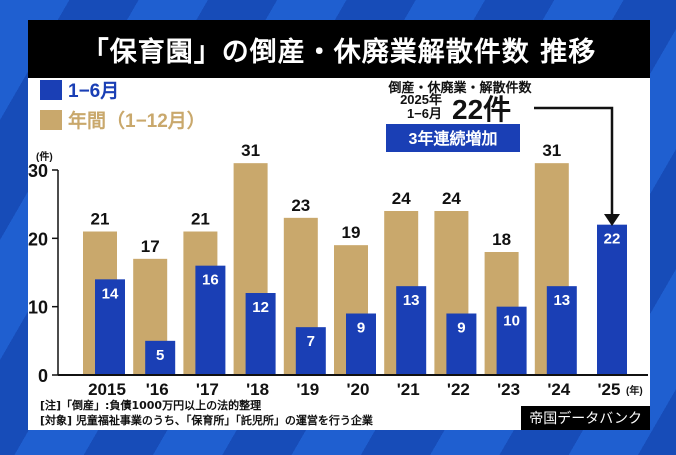 The height and width of the screenshot is (455, 676). What do you see at coordinates (574, 161) in the screenshot?
I see `callout-arrow-line` at bounding box center [574, 161].